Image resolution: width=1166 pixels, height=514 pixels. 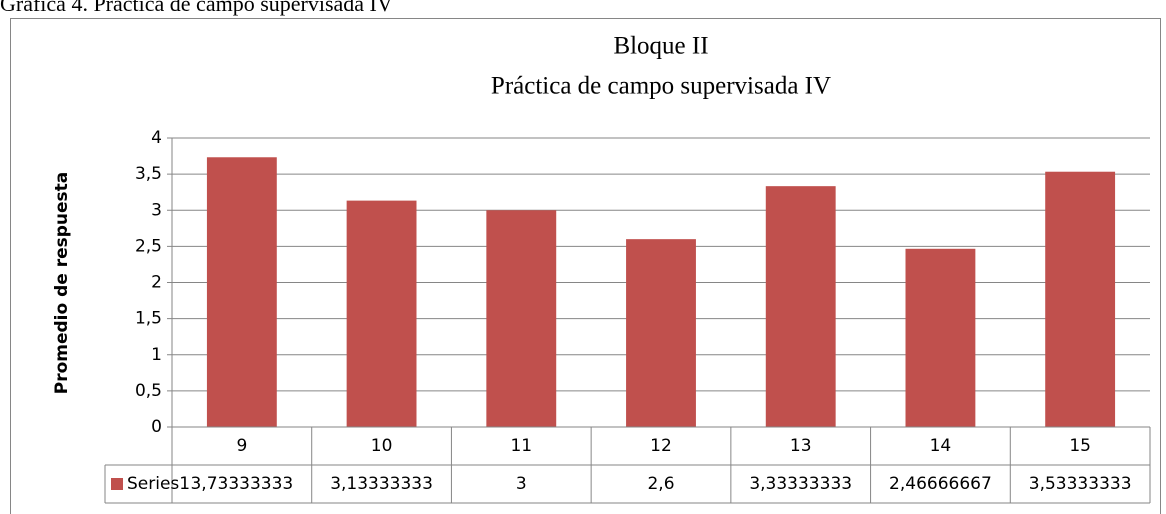 I want to click on y-tick-label: 1,5, so click(x=148, y=319).